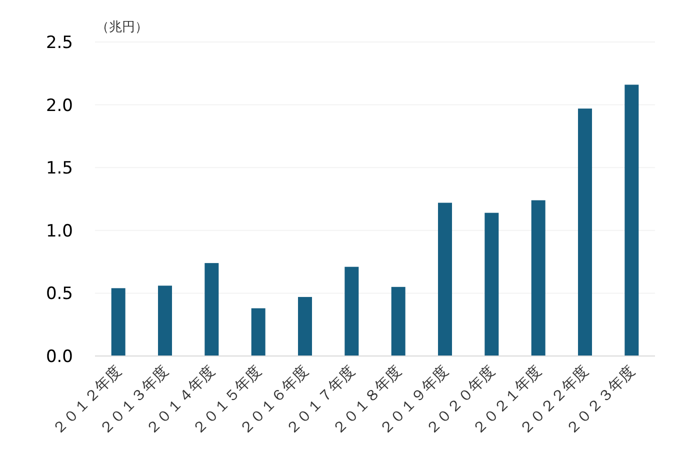  I want to click on y-tick-label: 1.5, so click(59, 168).